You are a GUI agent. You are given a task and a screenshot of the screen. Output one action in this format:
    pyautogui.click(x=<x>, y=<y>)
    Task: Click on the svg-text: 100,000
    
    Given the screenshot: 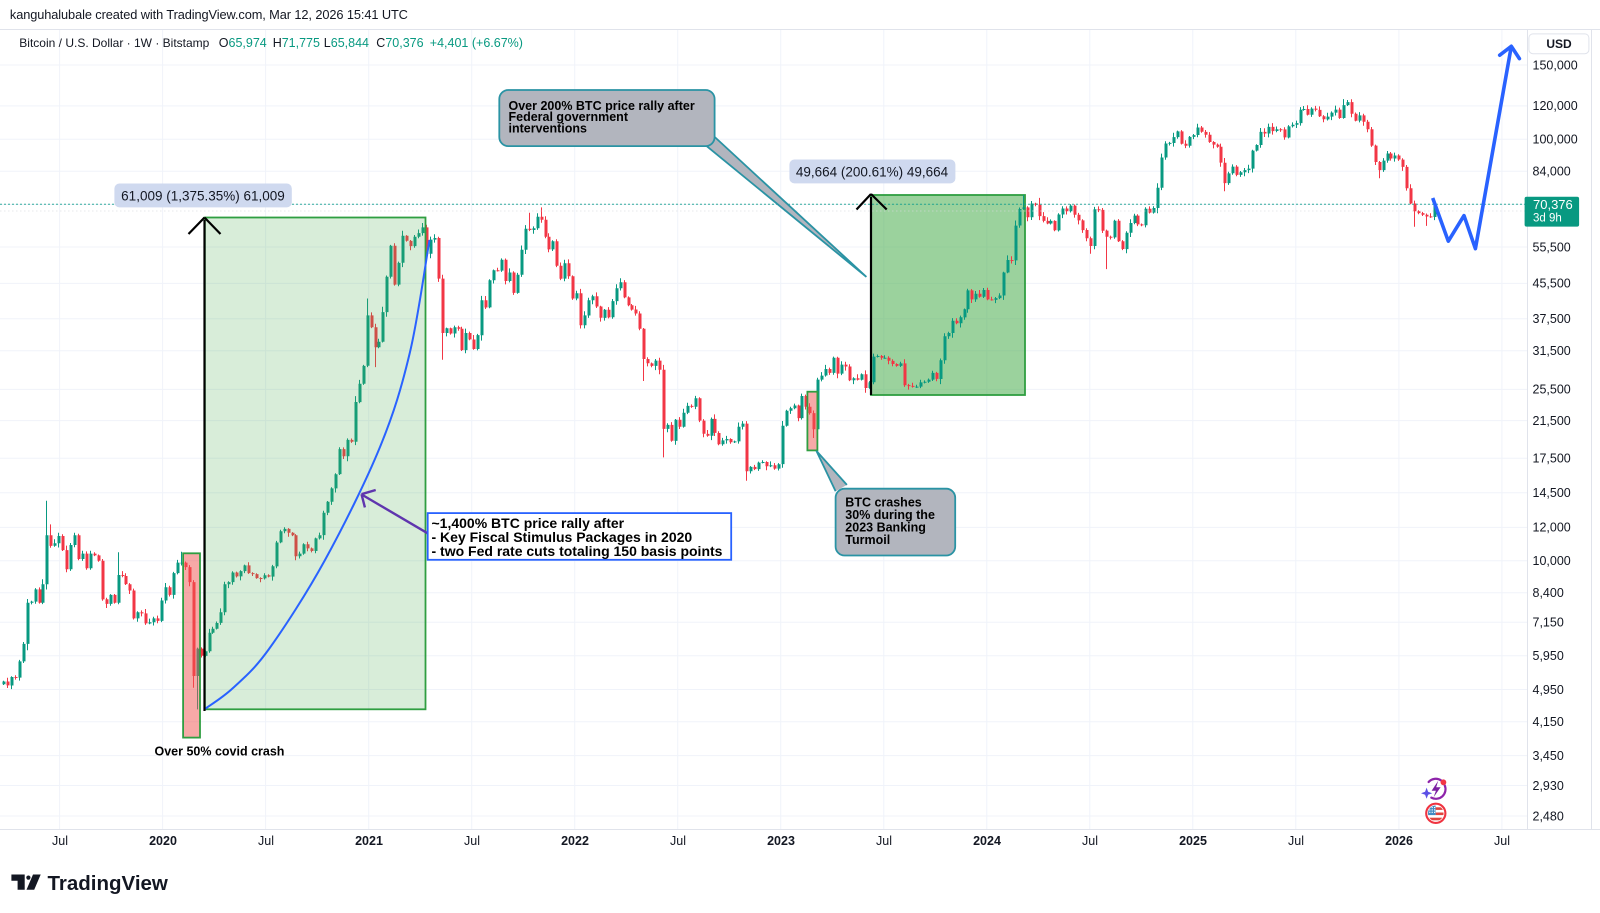 What is the action you would take?
    pyautogui.click(x=1555, y=140)
    